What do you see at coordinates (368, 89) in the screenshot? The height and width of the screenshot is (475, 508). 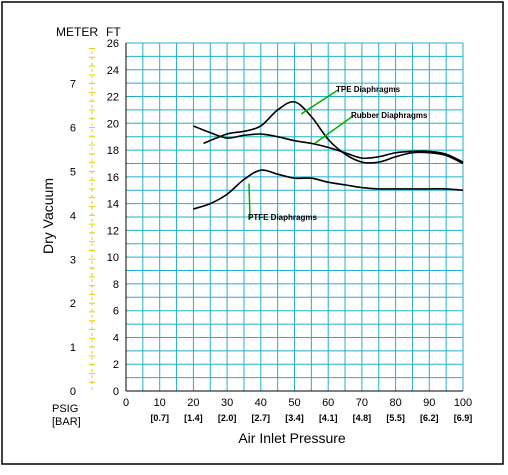 I see `annotation-label-tpe-diaphragms: TPE Diaphragms` at bounding box center [368, 89].